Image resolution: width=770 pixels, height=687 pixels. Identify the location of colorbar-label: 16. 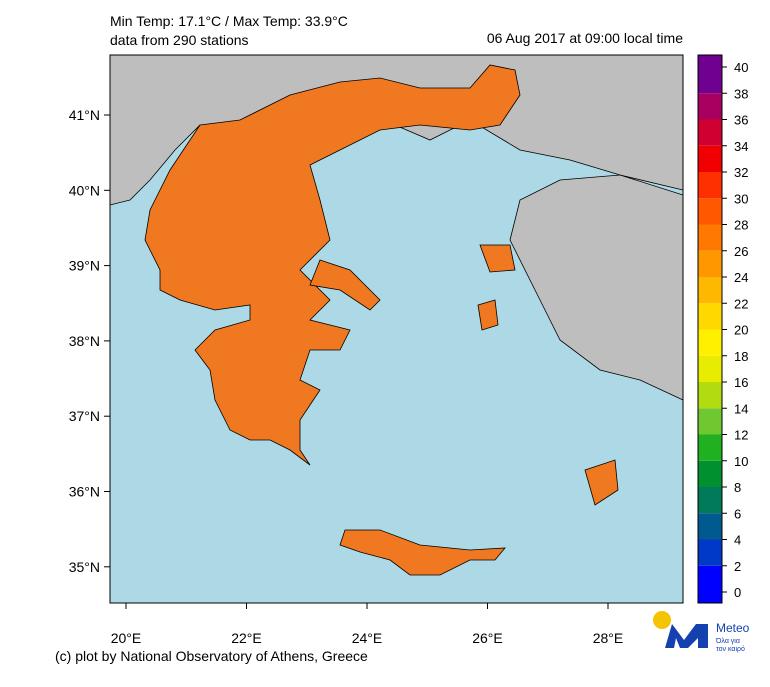
(741, 382).